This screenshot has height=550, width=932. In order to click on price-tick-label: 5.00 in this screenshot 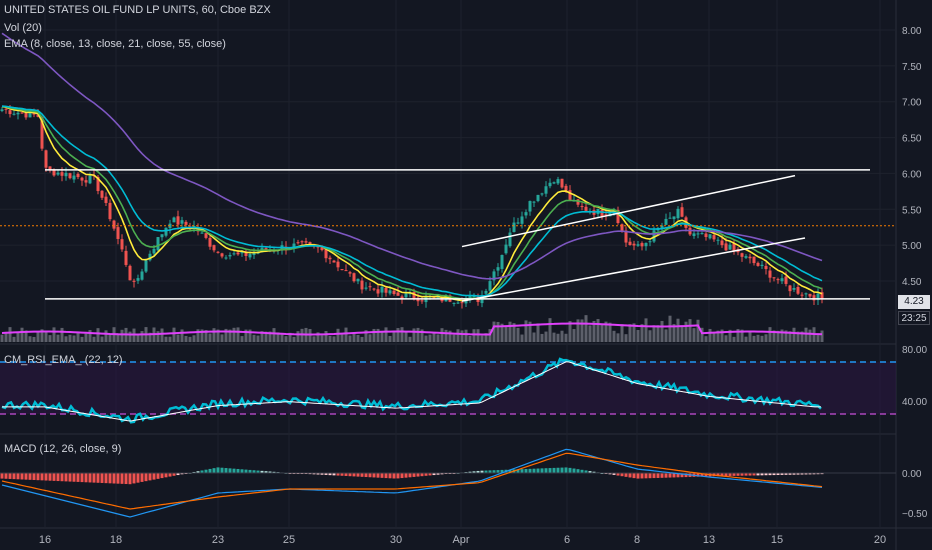, I will do `click(912, 246)`.